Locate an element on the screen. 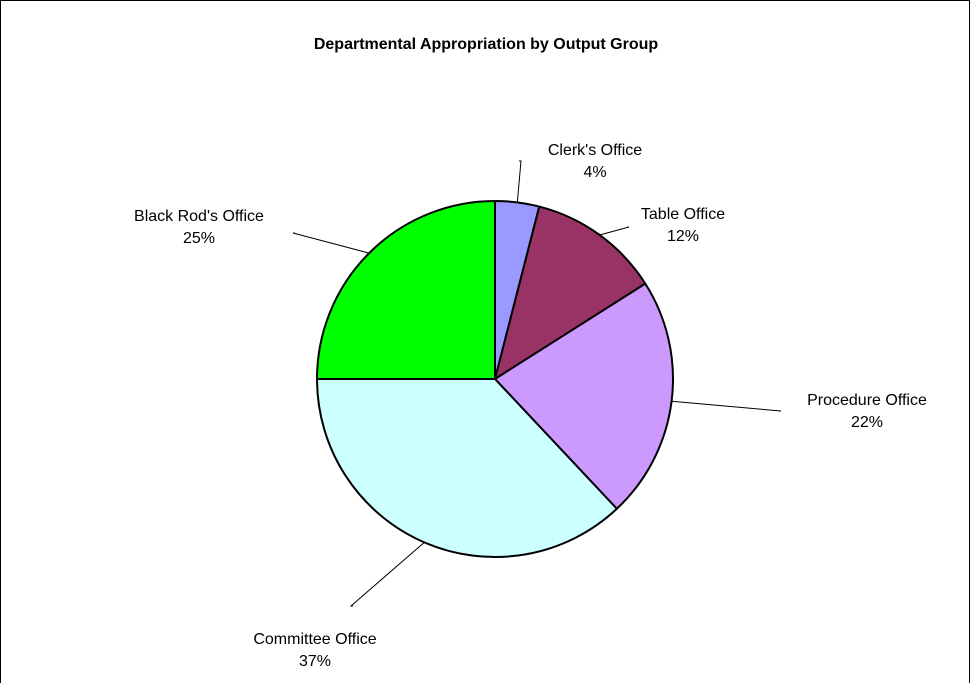 Image resolution: width=970 pixels, height=684 pixels. slice-value-clerk-s-office: 4% is located at coordinates (594, 172).